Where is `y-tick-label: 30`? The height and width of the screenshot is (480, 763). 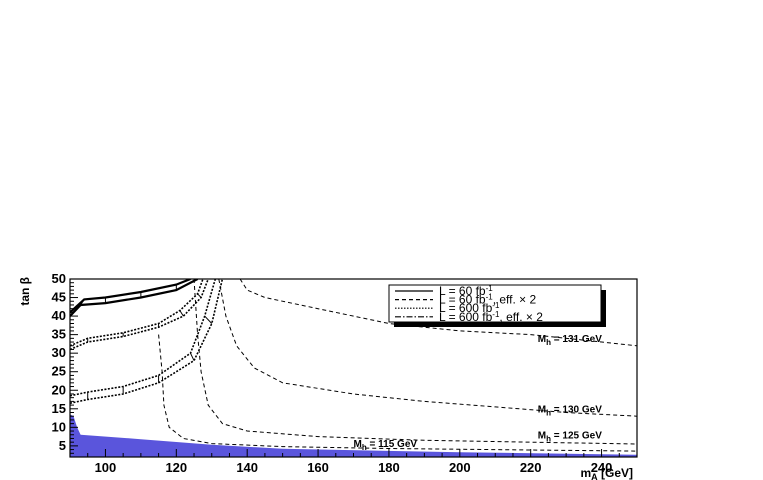
y-tick-label: 30 is located at coordinates (59, 352).